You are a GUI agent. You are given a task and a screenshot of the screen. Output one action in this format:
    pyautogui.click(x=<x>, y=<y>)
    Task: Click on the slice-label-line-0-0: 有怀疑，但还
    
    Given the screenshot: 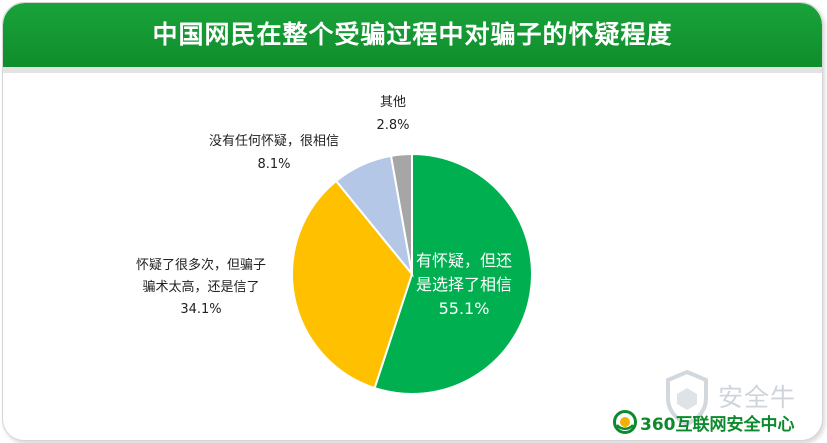 What is the action you would take?
    pyautogui.click(x=464, y=260)
    